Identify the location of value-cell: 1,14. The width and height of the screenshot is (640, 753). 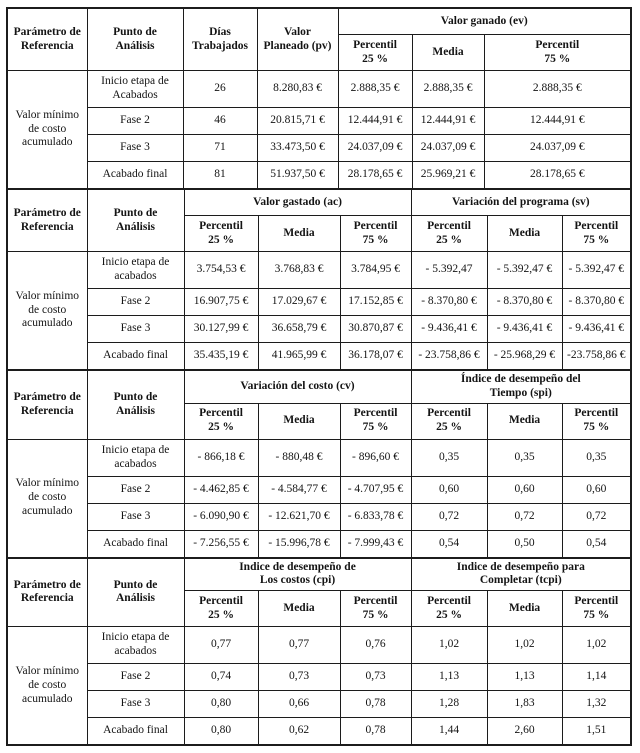
(596, 677).